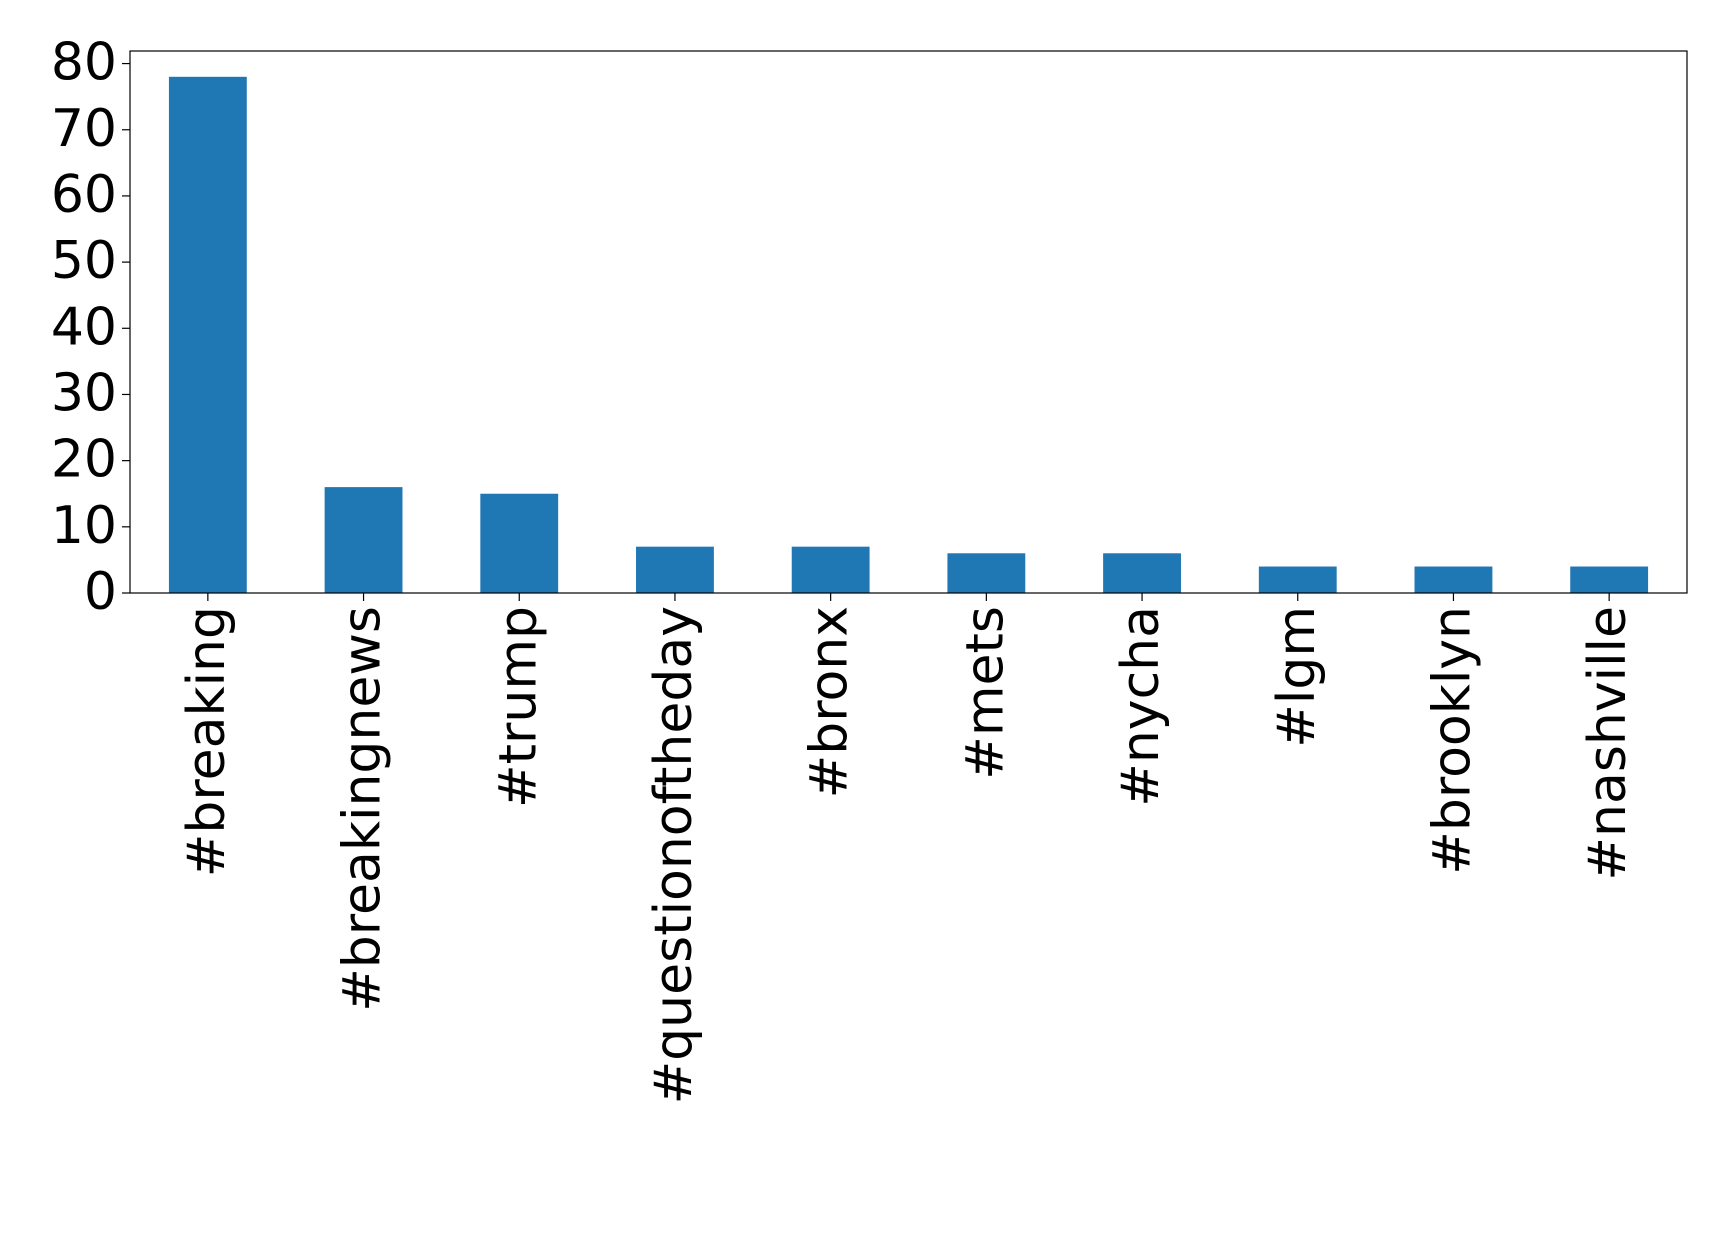 Image resolution: width=1719 pixels, height=1238 pixels. I want to click on x-tick-label: #trump, so click(518, 707).